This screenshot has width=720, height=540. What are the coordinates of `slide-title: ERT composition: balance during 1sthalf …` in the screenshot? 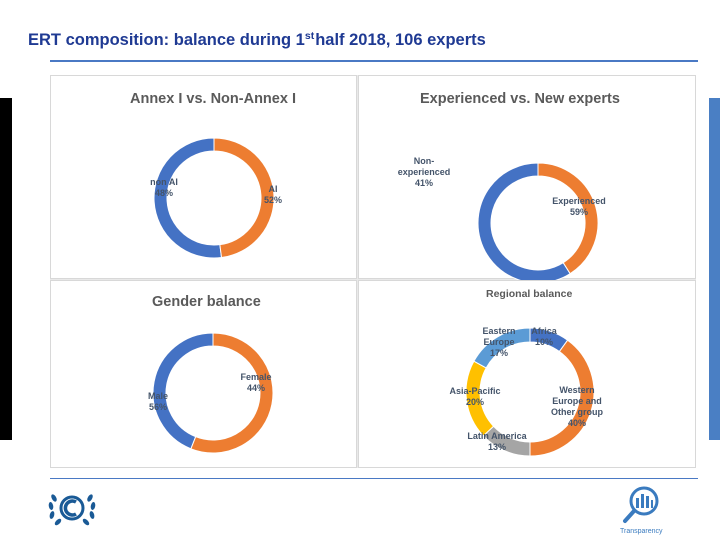 It's located at (257, 40).